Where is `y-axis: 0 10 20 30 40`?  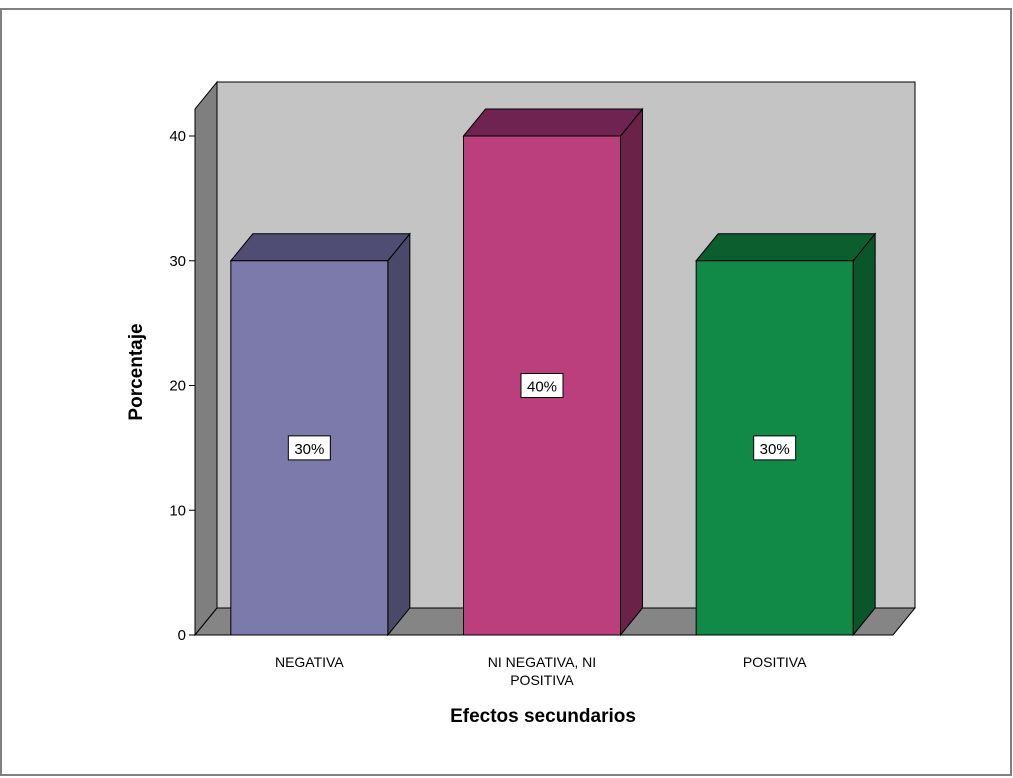 y-axis: 0 10 20 30 40 is located at coordinates (182, 386).